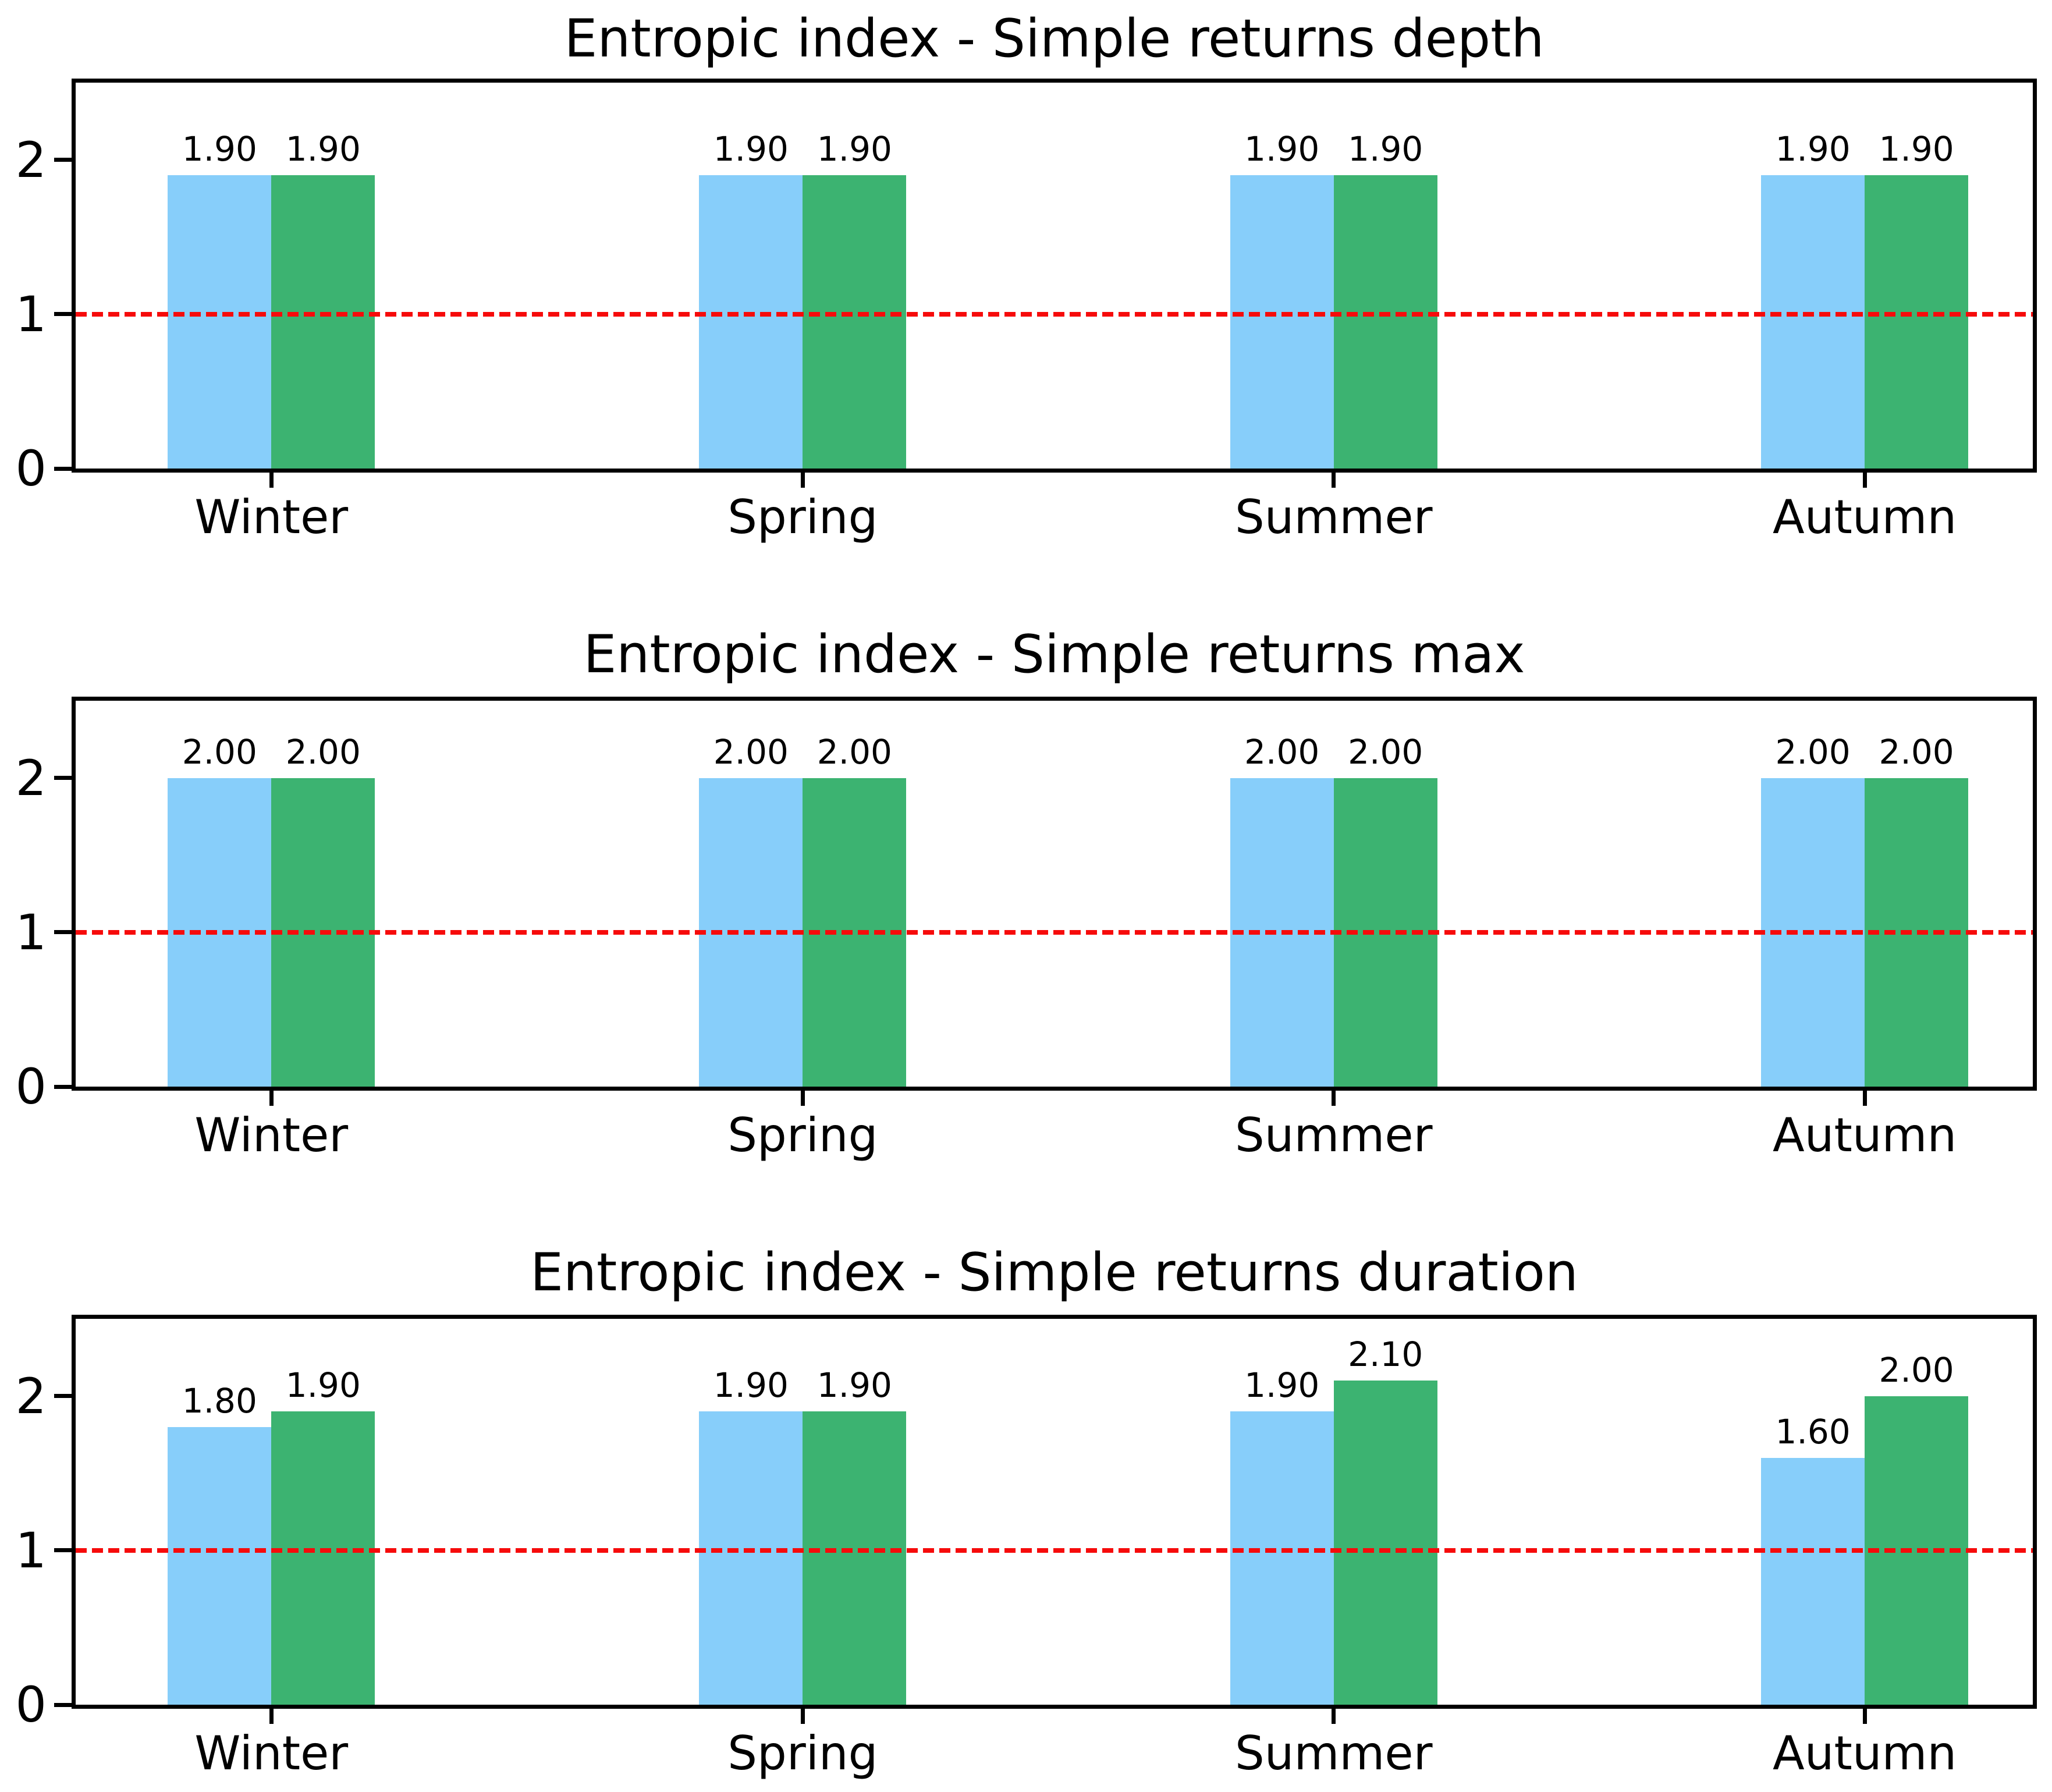 This screenshot has height=1792, width=2052. Describe the element at coordinates (1813, 1431) in the screenshot. I see `bar-value-label-autumn-blue: 1.60` at that location.